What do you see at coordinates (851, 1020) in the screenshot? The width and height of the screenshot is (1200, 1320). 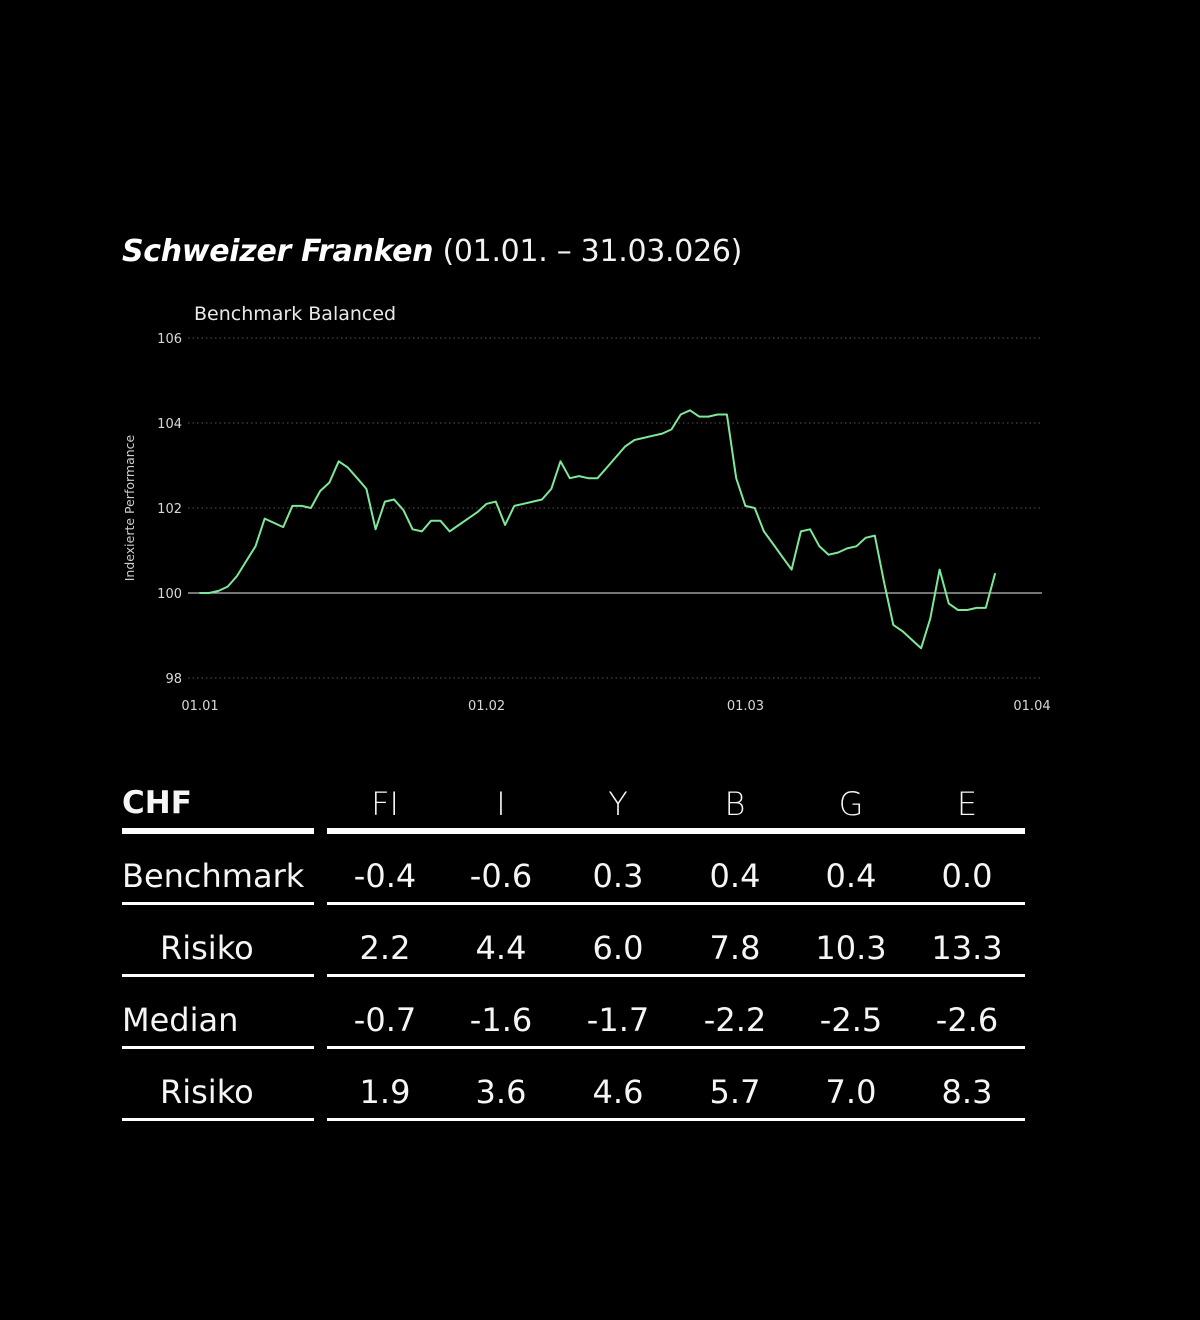 I see `table-cell: -2.5` at bounding box center [851, 1020].